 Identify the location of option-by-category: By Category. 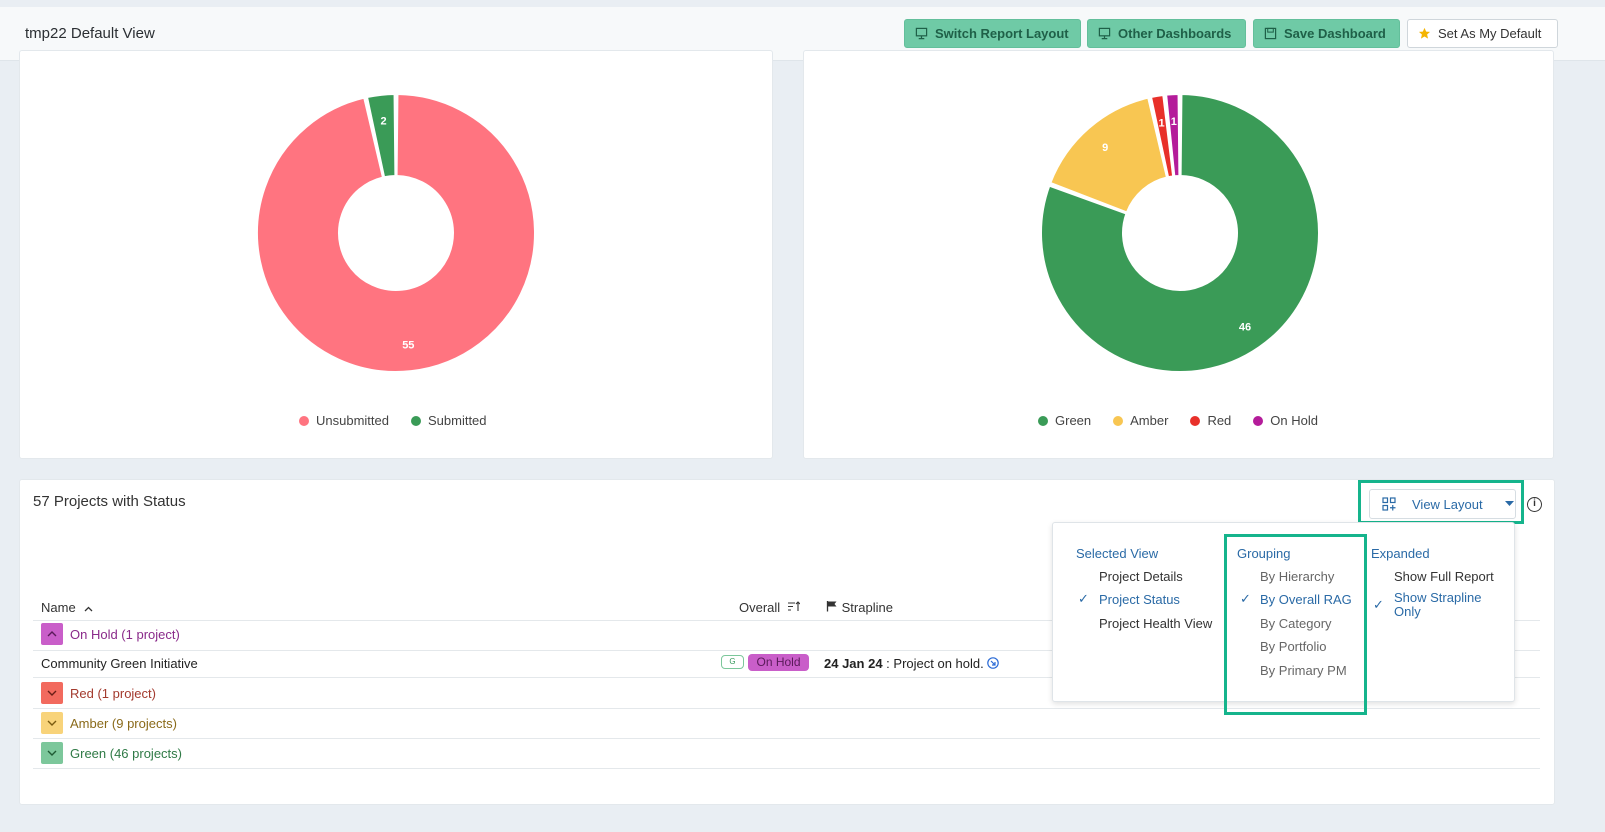
(1296, 623).